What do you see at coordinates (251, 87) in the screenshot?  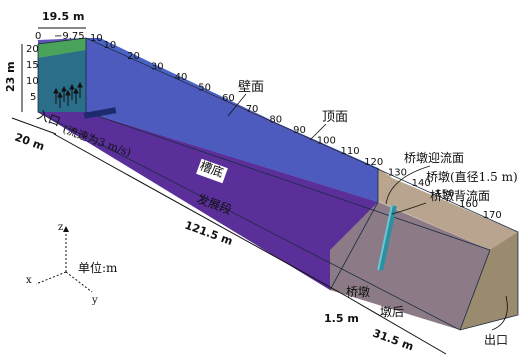 I see `label-wall: 壁面` at bounding box center [251, 87].